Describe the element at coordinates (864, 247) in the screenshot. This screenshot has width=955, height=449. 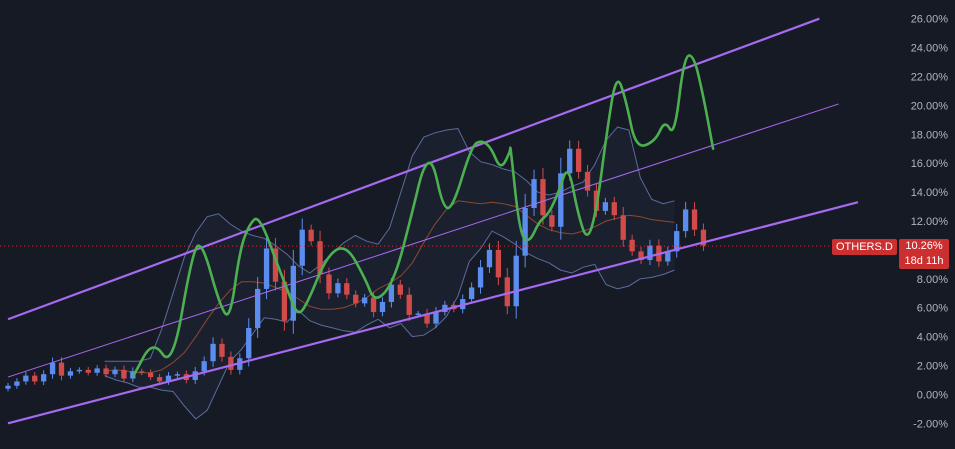
I see `symbol-label: OTHERS.D` at that location.